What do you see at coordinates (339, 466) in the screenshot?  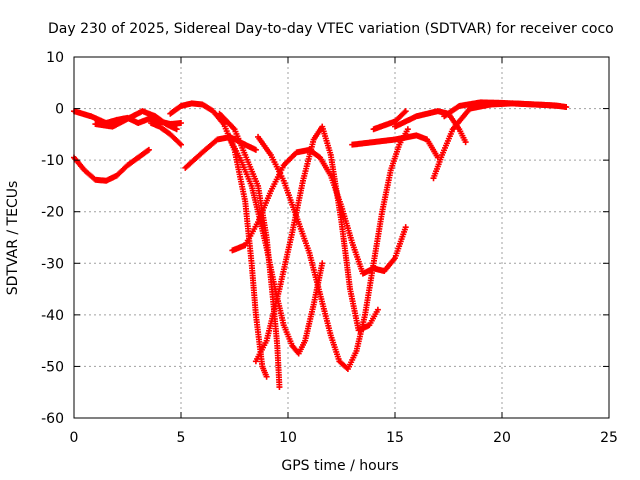 I see `x-axis-label: GPS time / hours` at bounding box center [339, 466].